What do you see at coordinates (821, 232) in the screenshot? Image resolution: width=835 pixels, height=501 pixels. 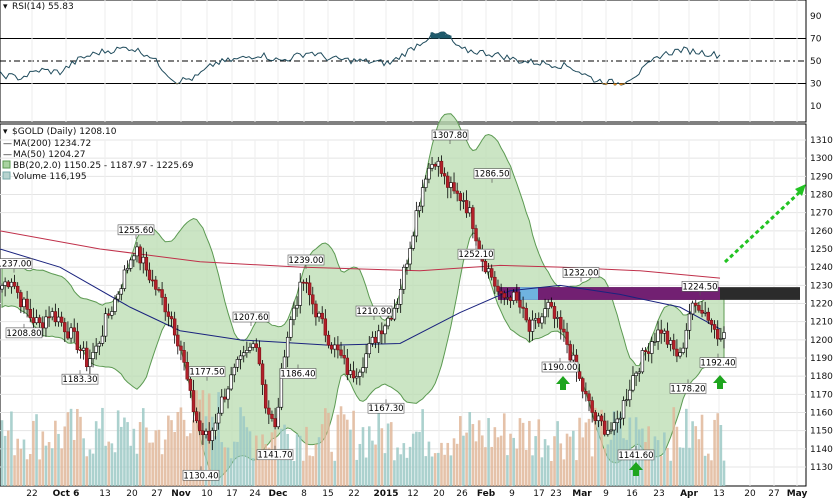 I see `price-tick-label: 1260` at bounding box center [821, 232].